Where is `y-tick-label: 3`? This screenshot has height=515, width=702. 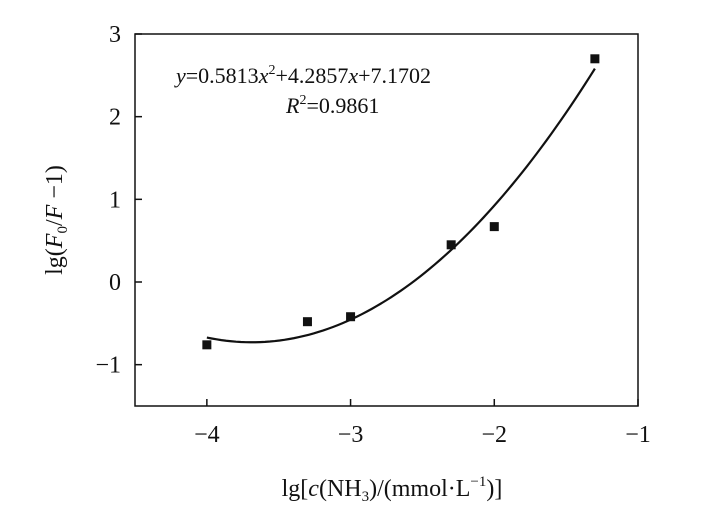 y-tick-label: 3 is located at coordinates (115, 35).